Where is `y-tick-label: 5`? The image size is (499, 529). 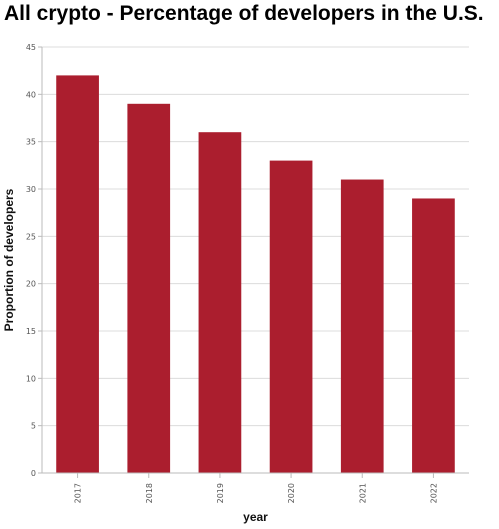 y-tick-label: 5 is located at coordinates (33, 426).